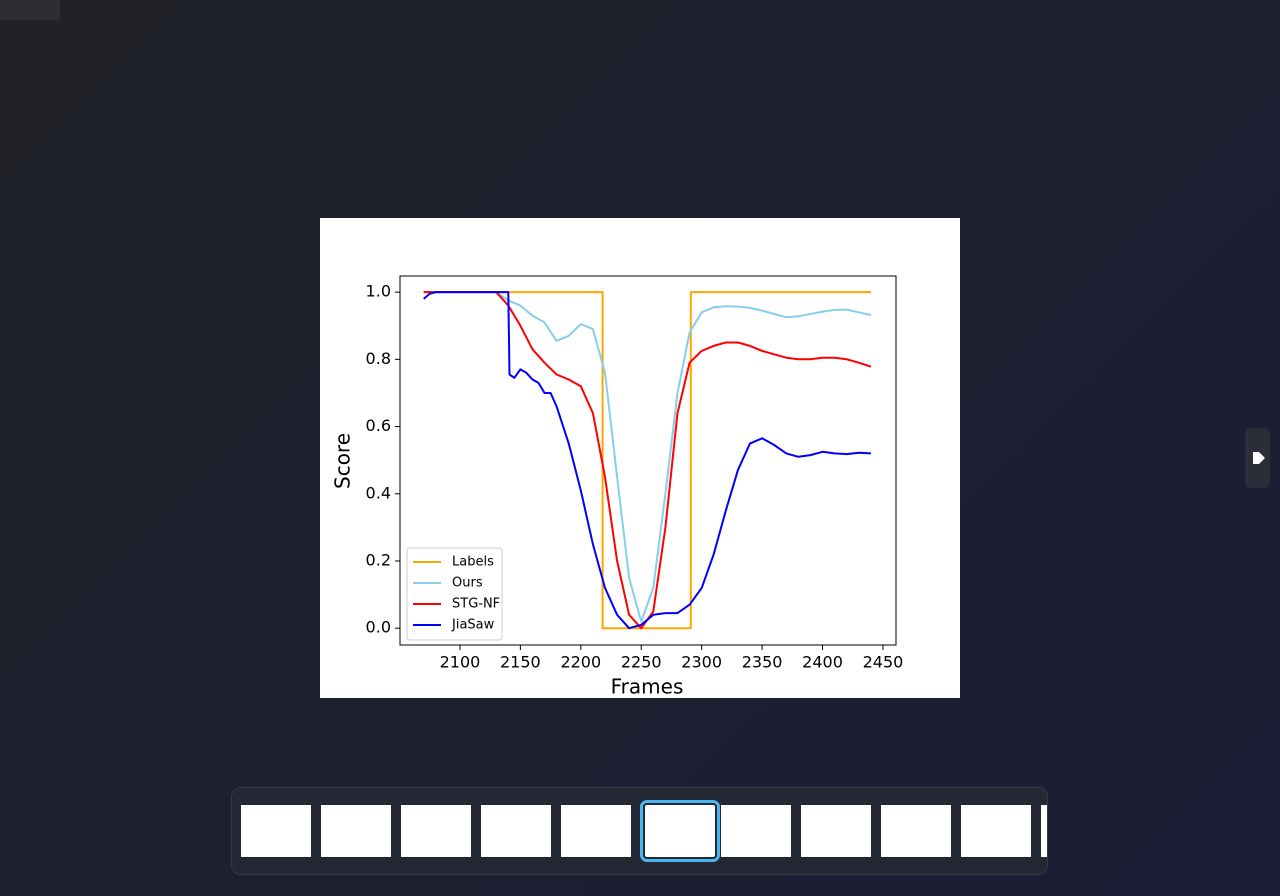 The image size is (1280, 896). Describe the element at coordinates (343, 461) in the screenshot. I see `y-axis-label: Score` at that location.